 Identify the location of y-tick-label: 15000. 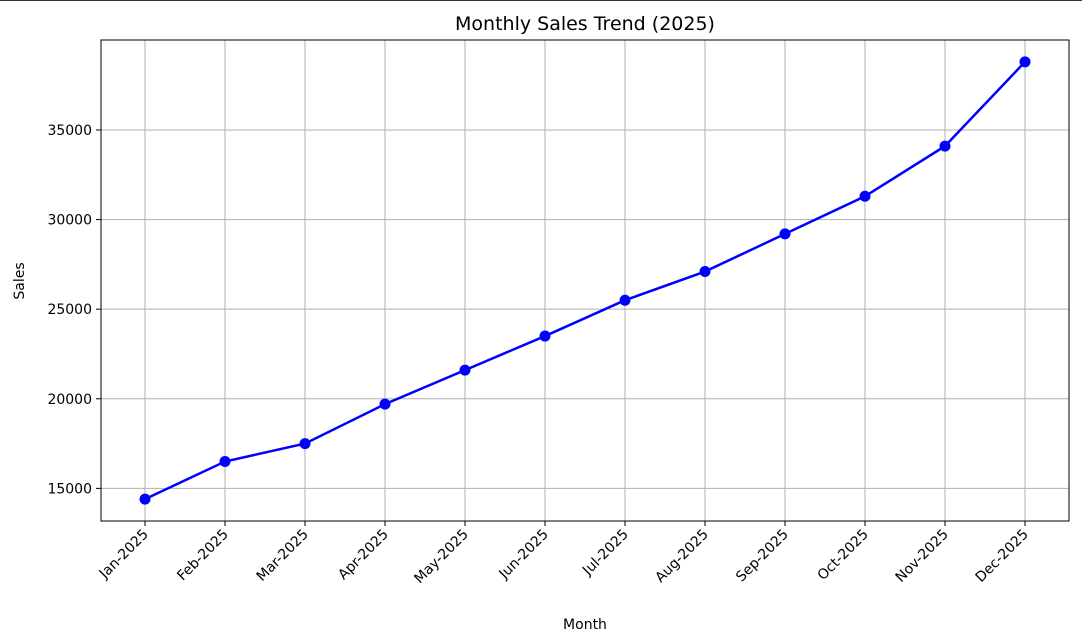
(69, 489).